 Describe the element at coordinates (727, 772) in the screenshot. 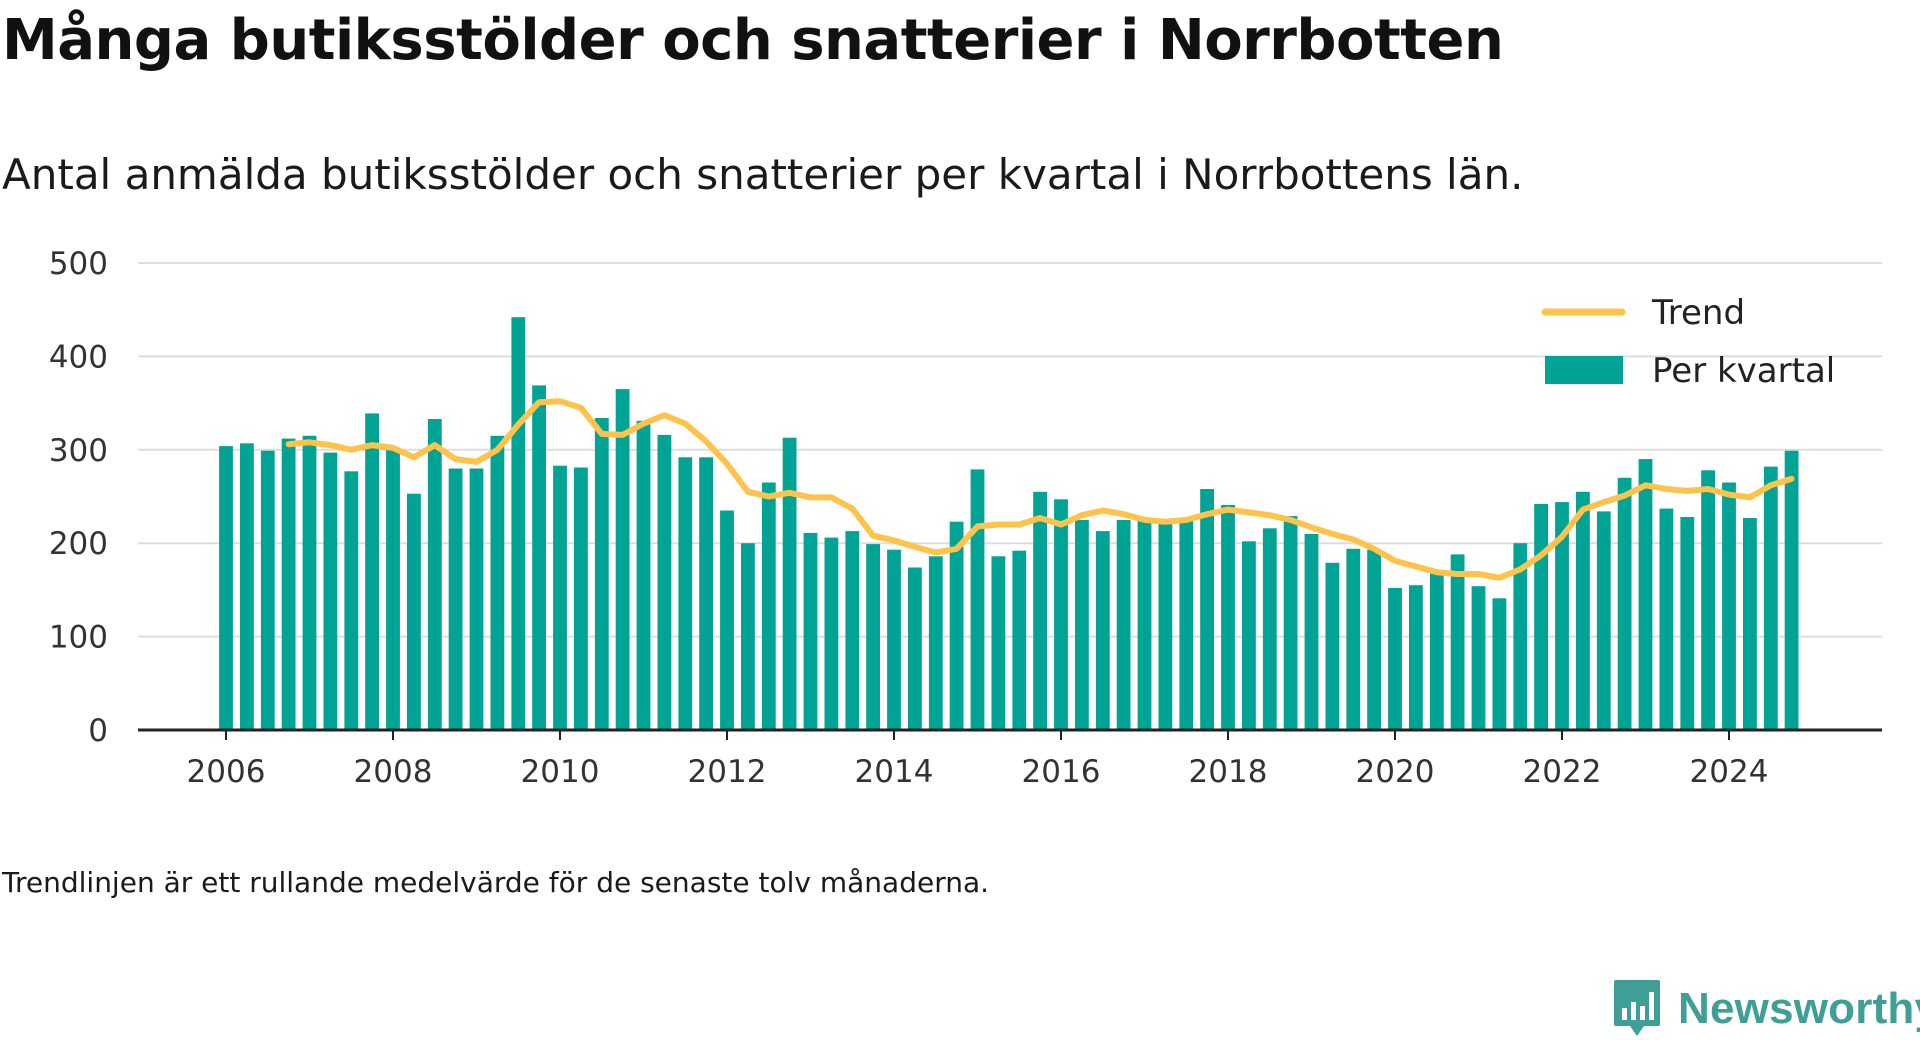

I see `x-tick-label: 2012` at that location.